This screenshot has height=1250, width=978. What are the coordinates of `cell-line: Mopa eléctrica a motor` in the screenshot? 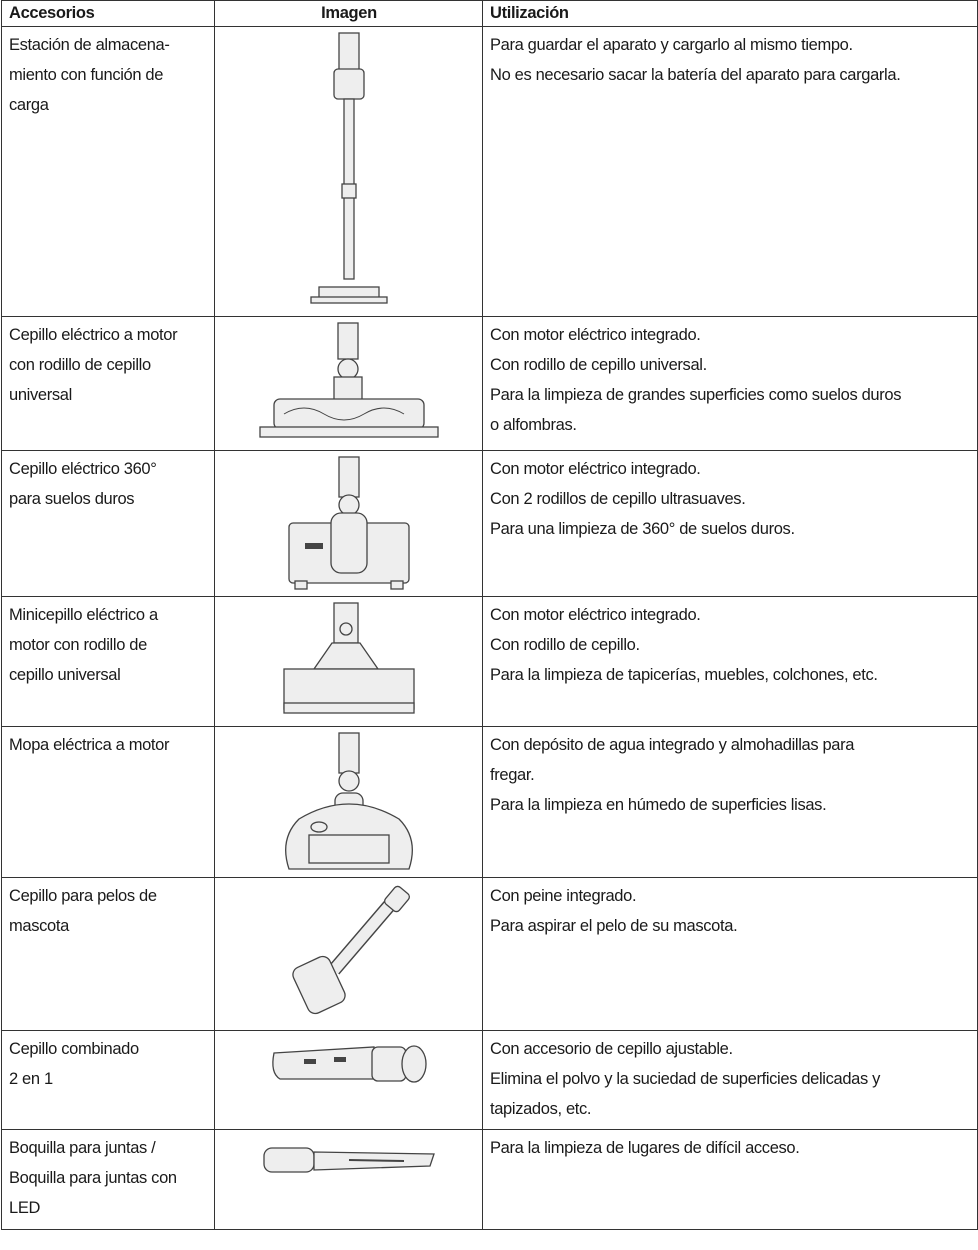 It's located at (89, 745).